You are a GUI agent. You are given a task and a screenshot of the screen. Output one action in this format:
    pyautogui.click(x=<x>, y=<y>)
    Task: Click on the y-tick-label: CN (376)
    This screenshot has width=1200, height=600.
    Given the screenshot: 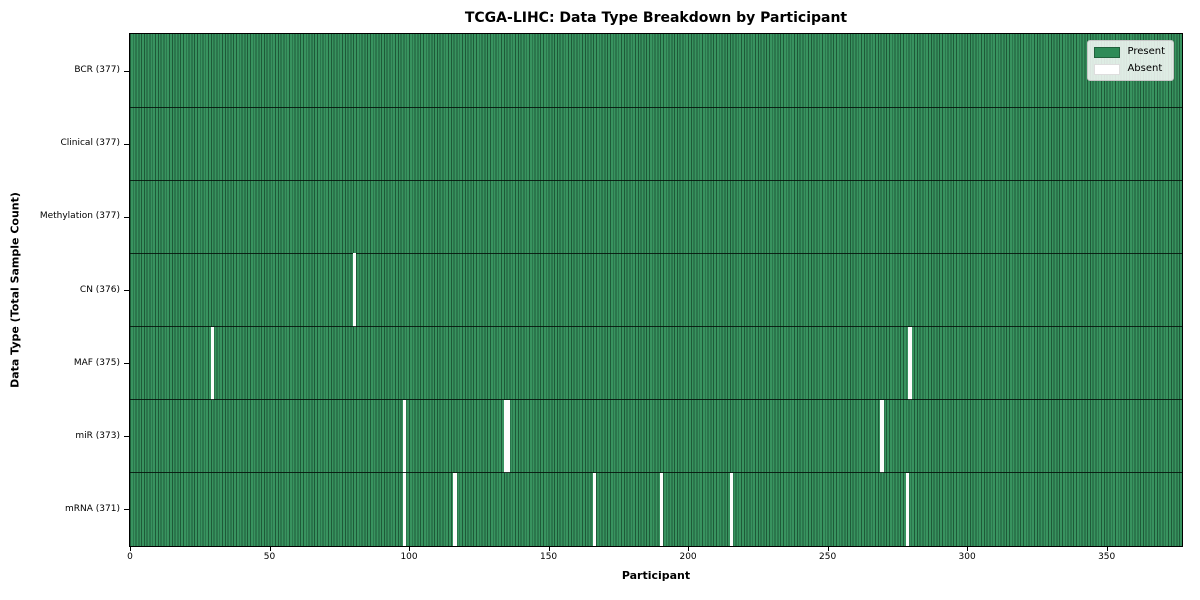 What is the action you would take?
    pyautogui.click(x=99, y=289)
    